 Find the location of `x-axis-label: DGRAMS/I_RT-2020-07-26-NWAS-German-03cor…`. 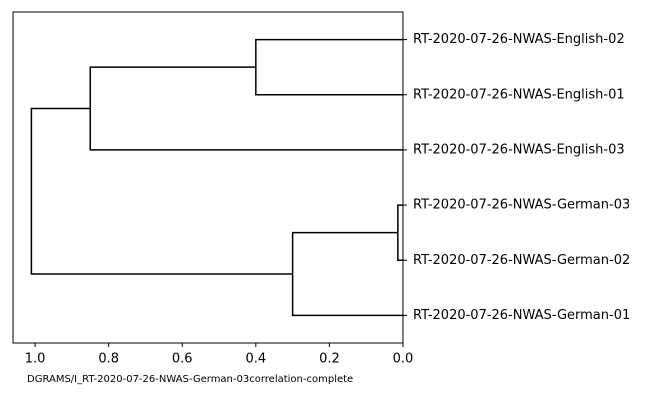

x-axis-label: DGRAMS/I_RT-2020-07-26-NWAS-German-03cor… is located at coordinates (190, 379).